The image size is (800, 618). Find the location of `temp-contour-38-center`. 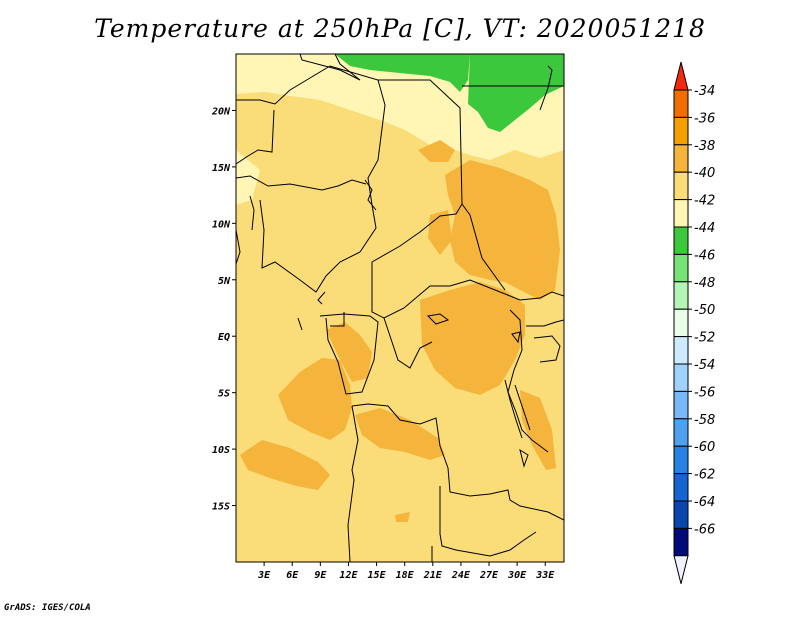

temp-contour-38-center is located at coordinates (472, 338).